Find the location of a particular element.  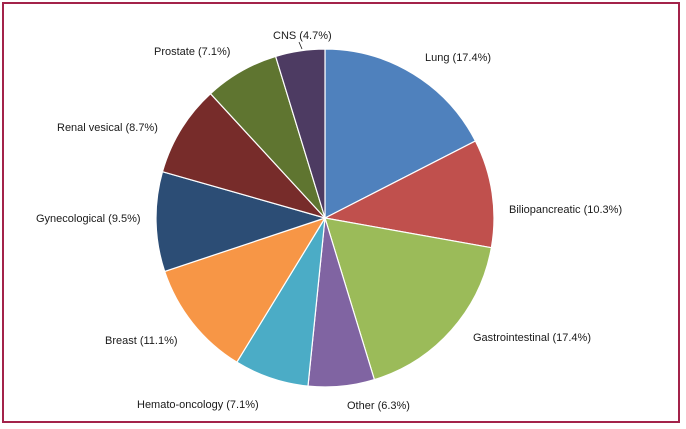

pie-leader-lines is located at coordinates (300, 45).